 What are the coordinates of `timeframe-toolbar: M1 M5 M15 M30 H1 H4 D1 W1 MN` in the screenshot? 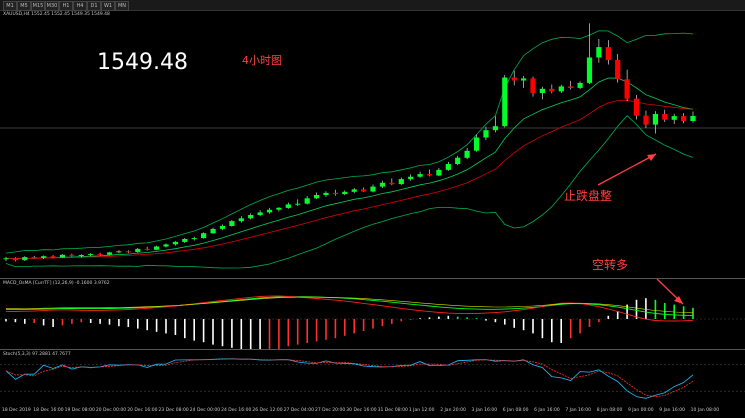 It's located at (372, 5).